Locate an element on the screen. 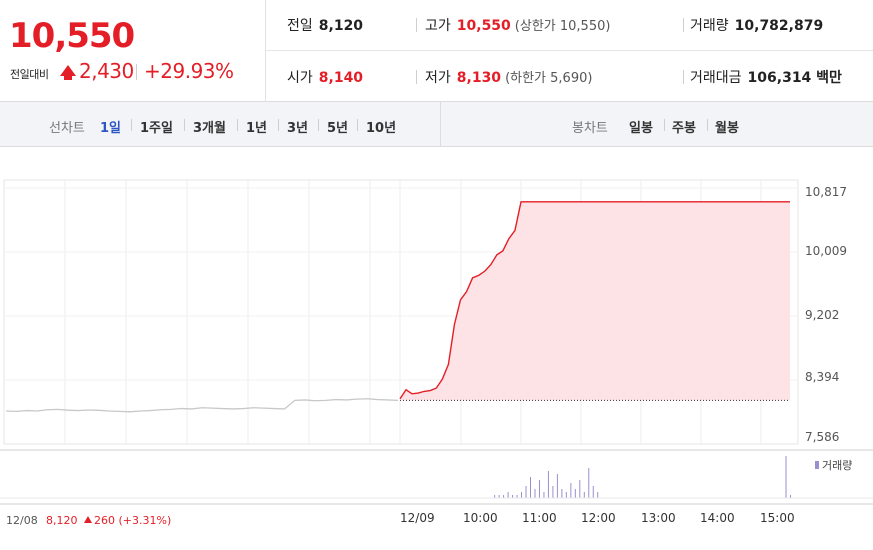  price-box: 10,550 전일대비 2,430 +29.93% is located at coordinates (133, 50).